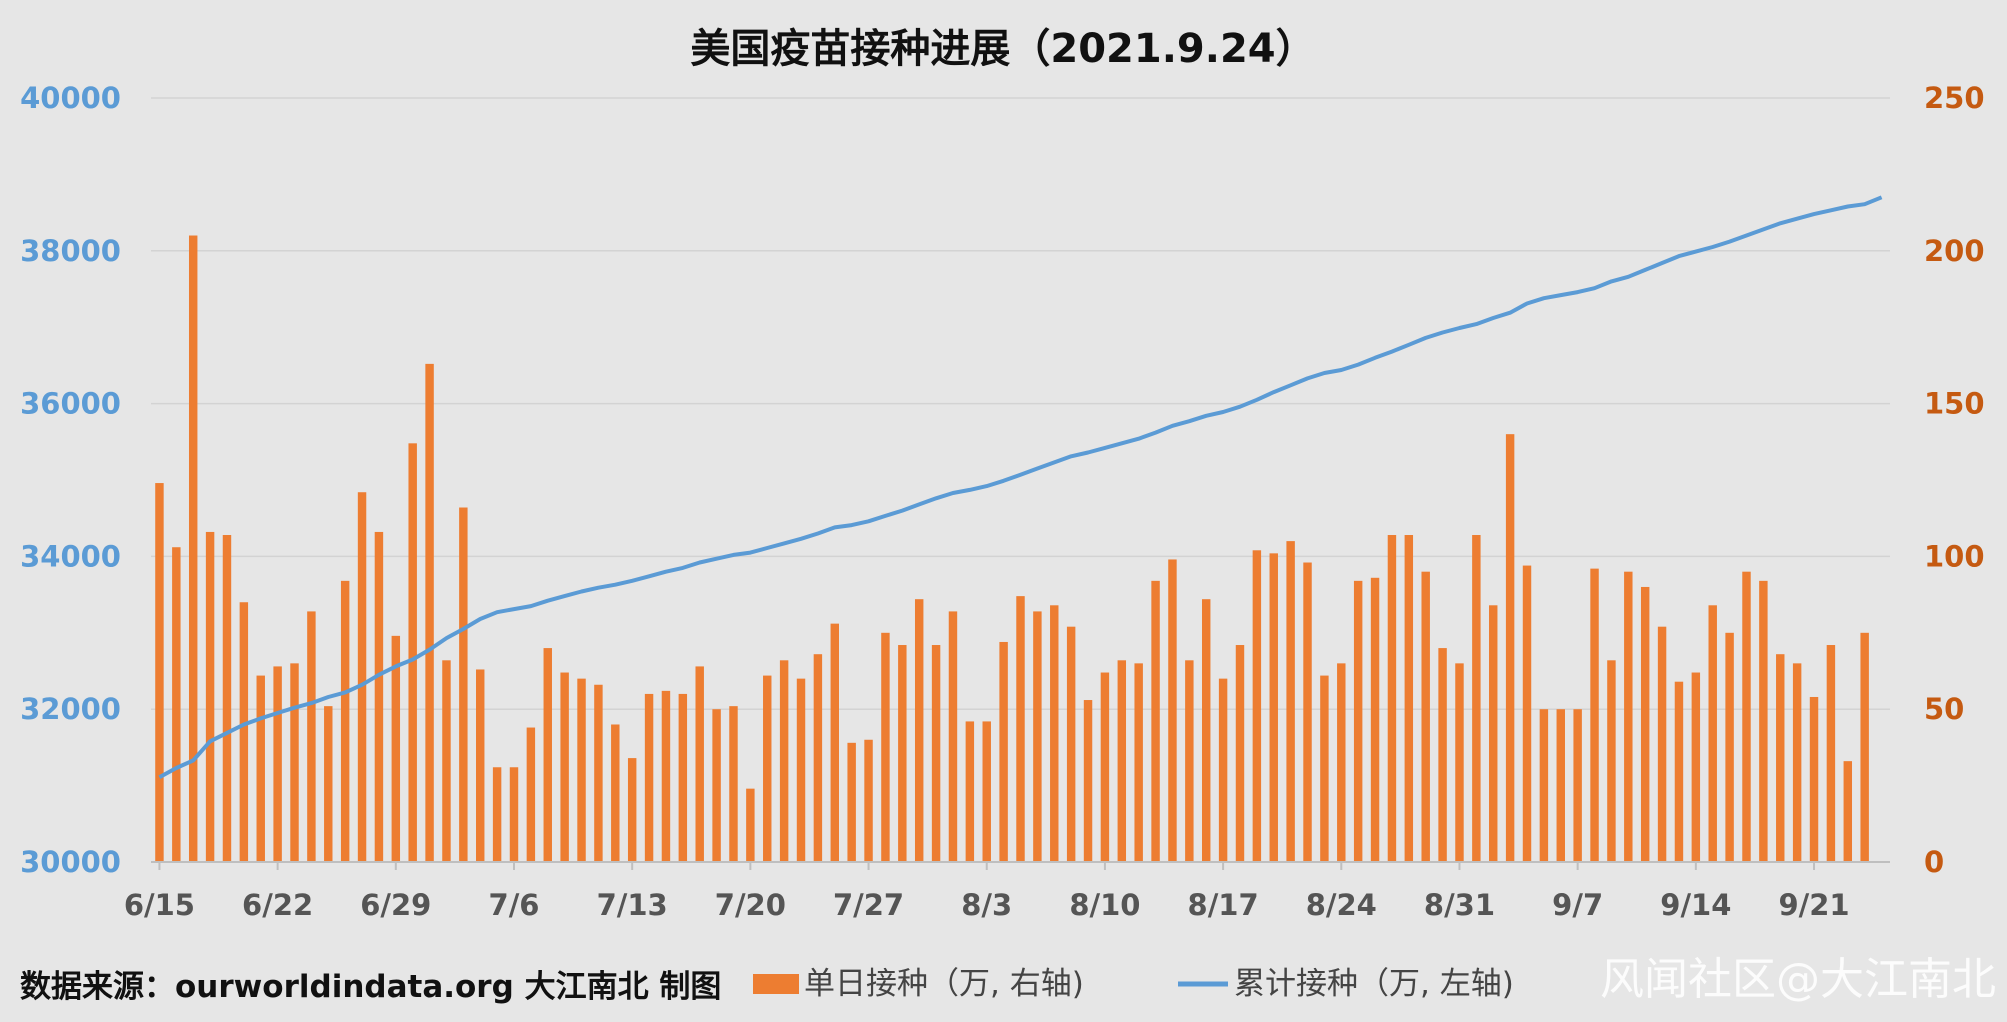  I want to click on x-tick-label: 7/6, so click(514, 905).